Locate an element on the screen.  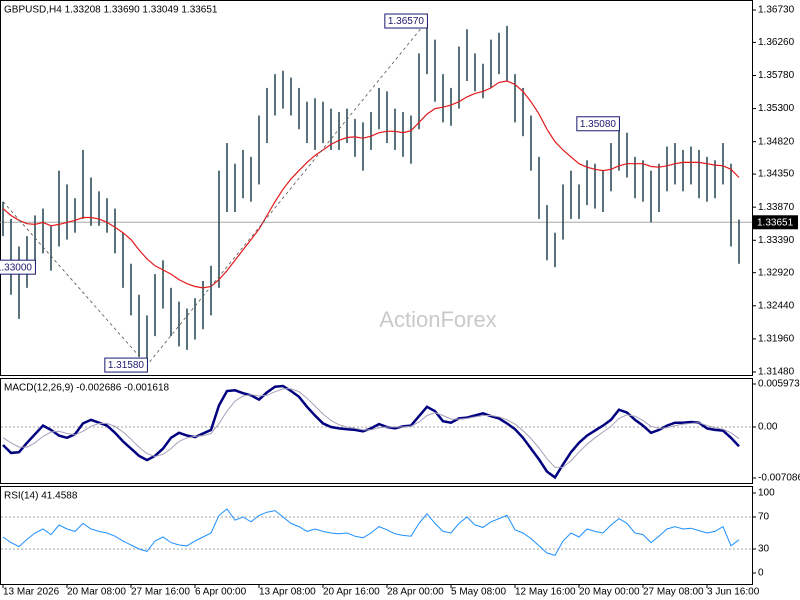
annotation-label: 1.33000 is located at coordinates (16, 267).